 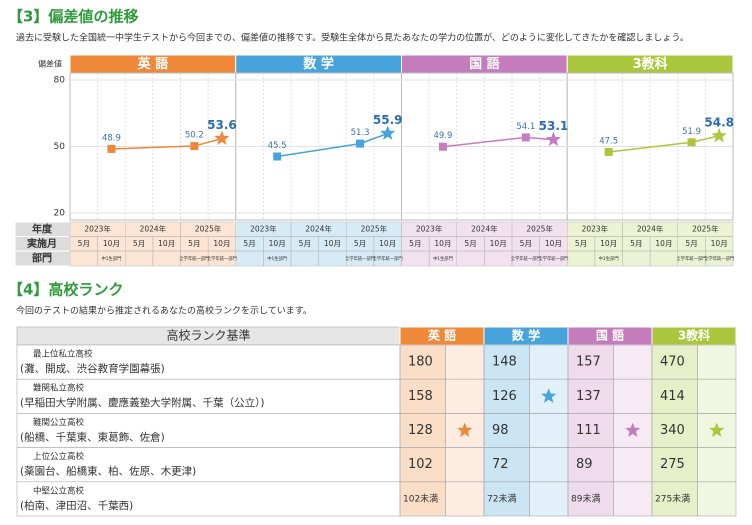 I want to click on score: 470, so click(x=672, y=362).